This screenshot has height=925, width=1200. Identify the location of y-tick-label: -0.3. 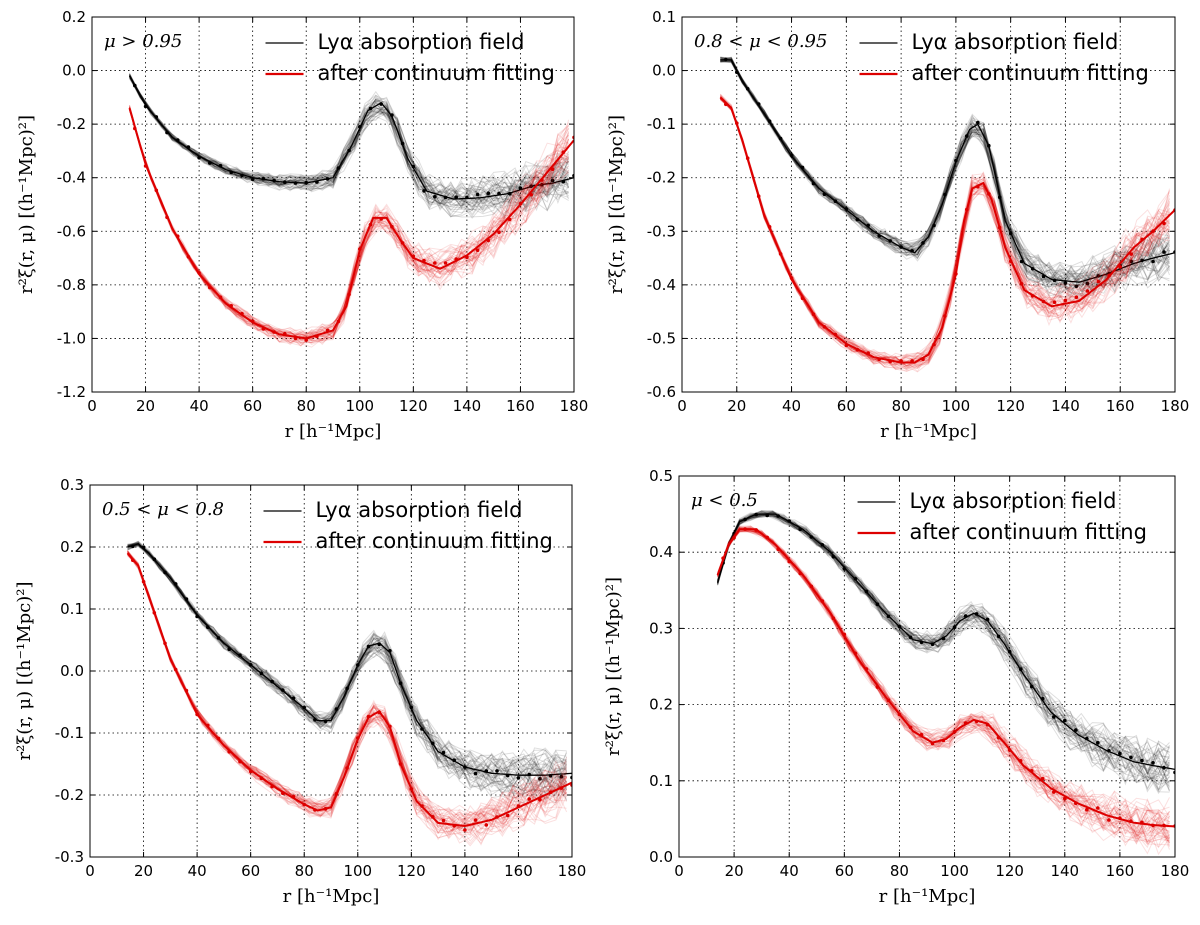
(69, 857).